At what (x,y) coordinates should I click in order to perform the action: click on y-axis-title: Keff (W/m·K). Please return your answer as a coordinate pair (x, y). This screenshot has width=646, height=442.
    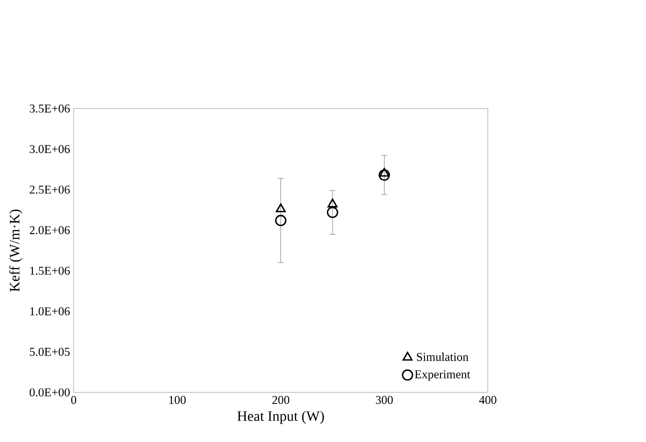
    Looking at the image, I should click on (15, 251).